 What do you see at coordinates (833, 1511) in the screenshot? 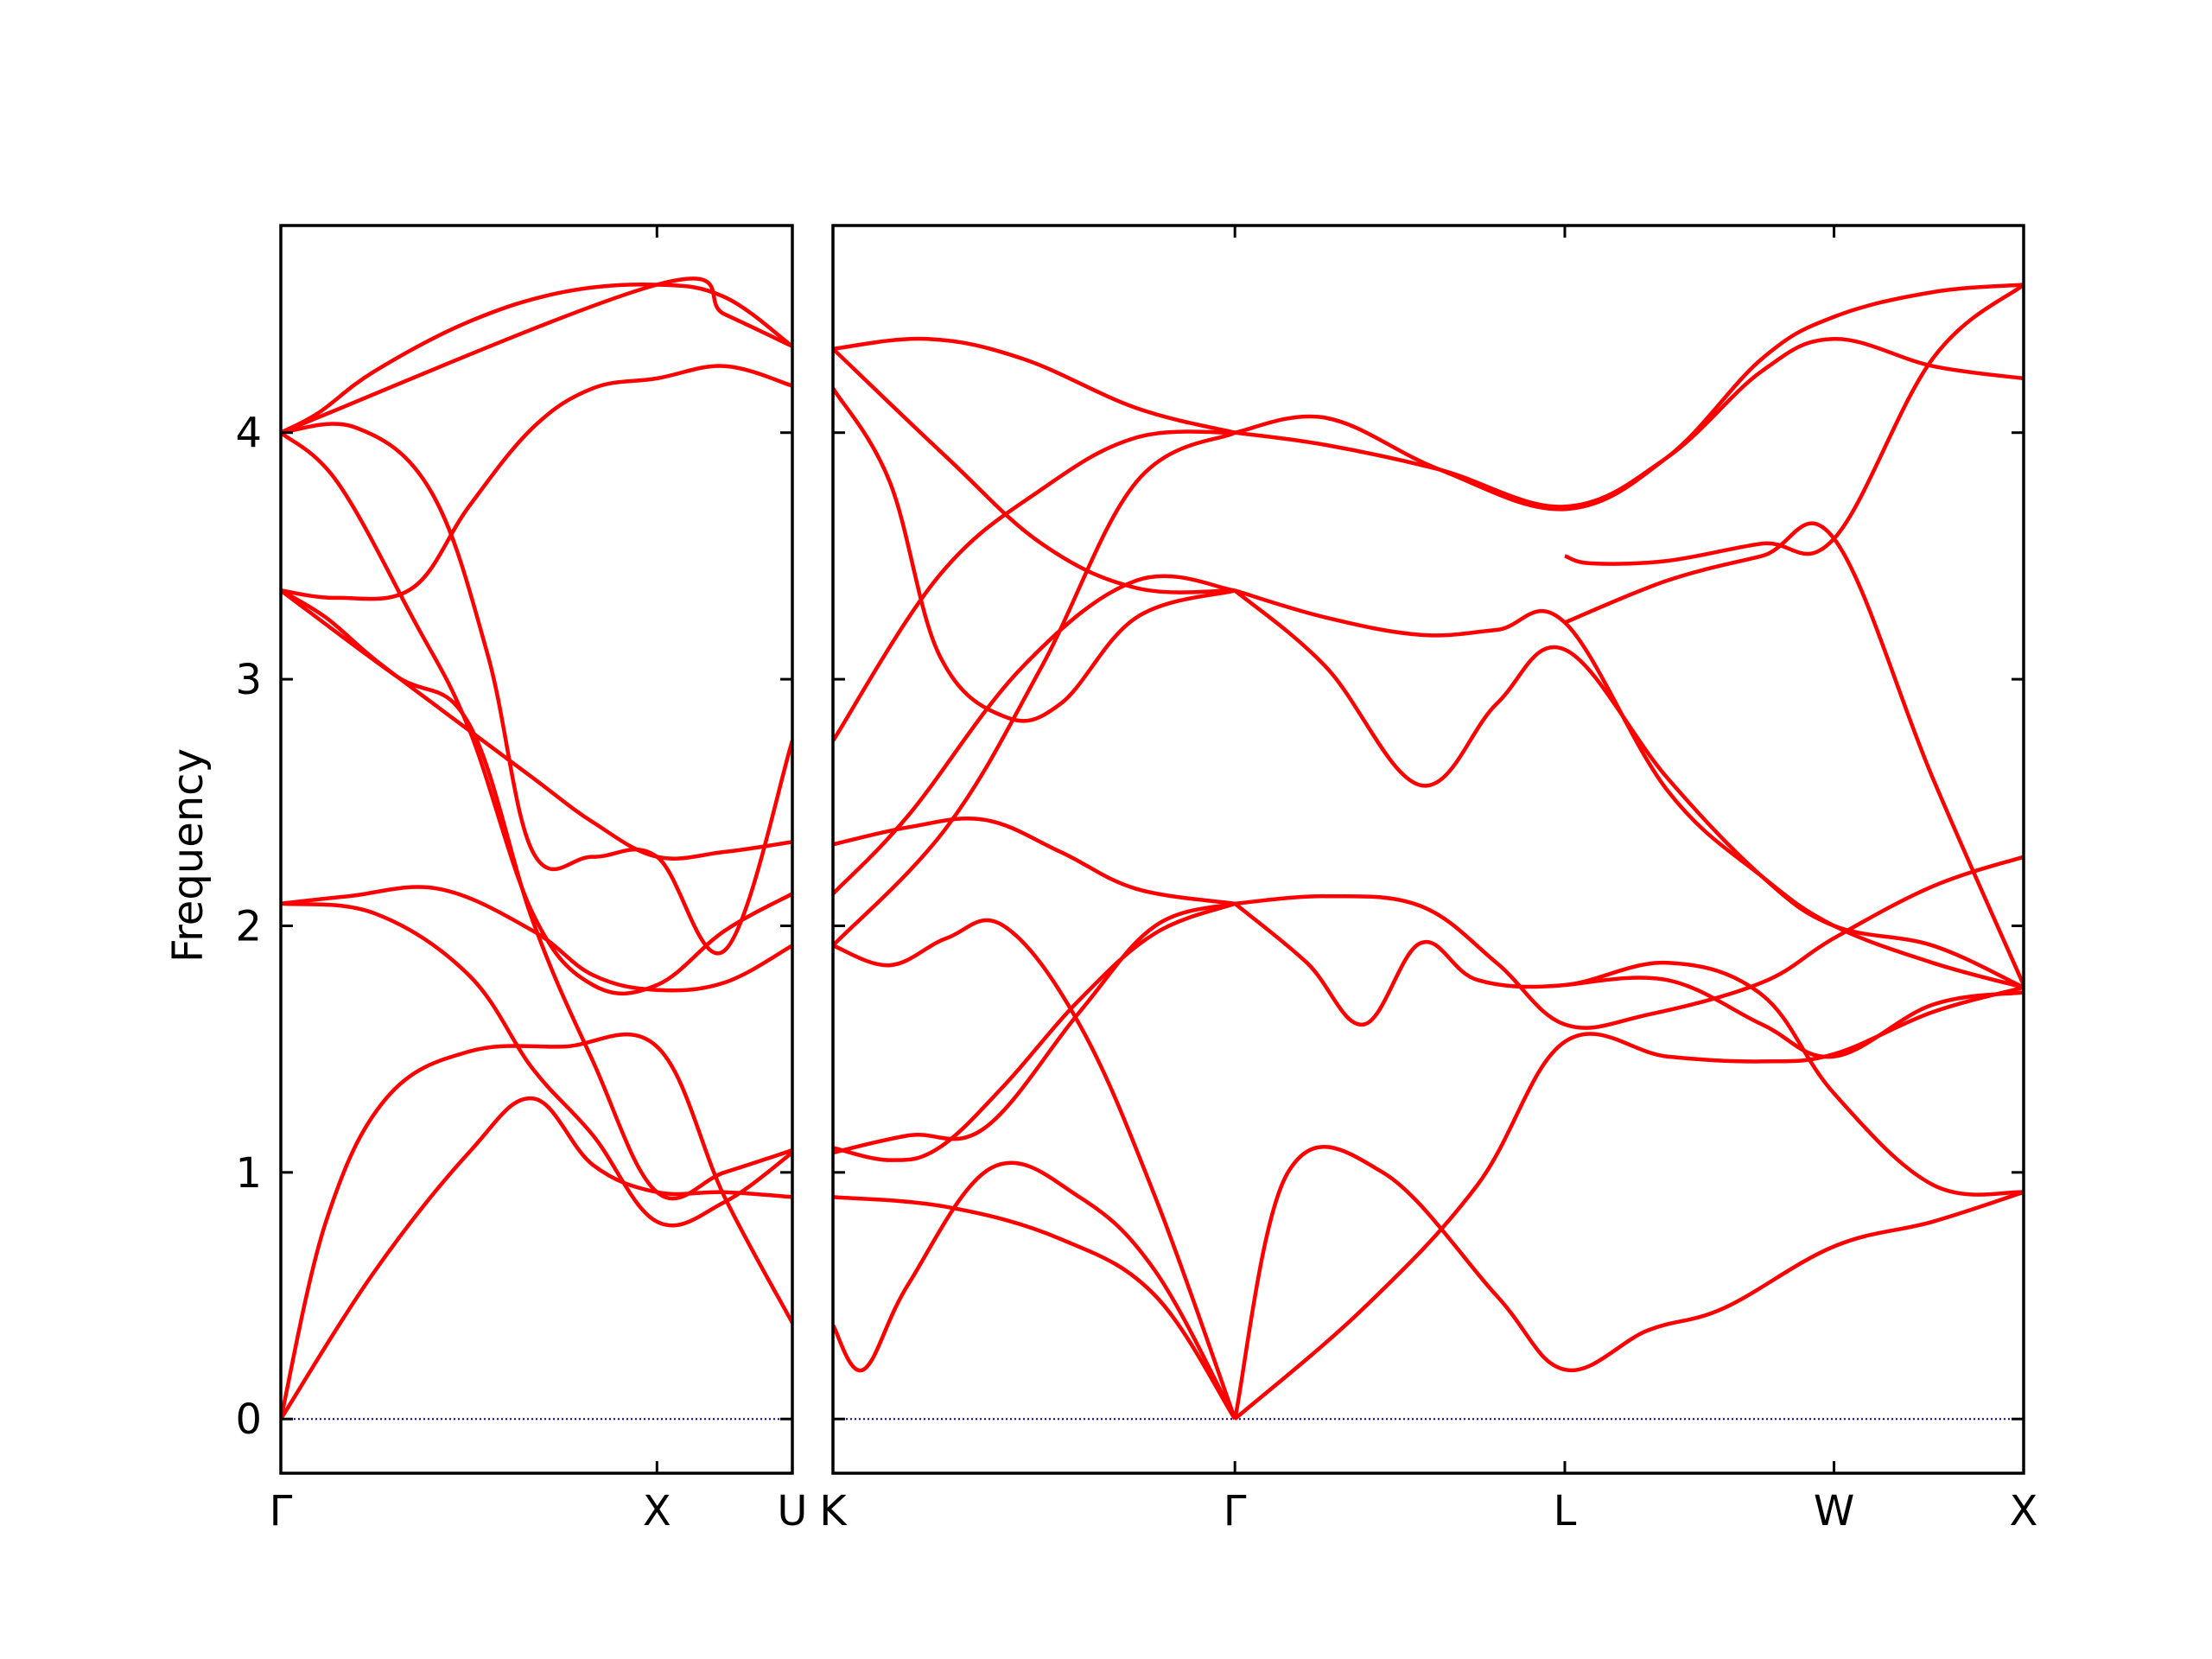
I see `kpoint-label: K` at bounding box center [833, 1511].